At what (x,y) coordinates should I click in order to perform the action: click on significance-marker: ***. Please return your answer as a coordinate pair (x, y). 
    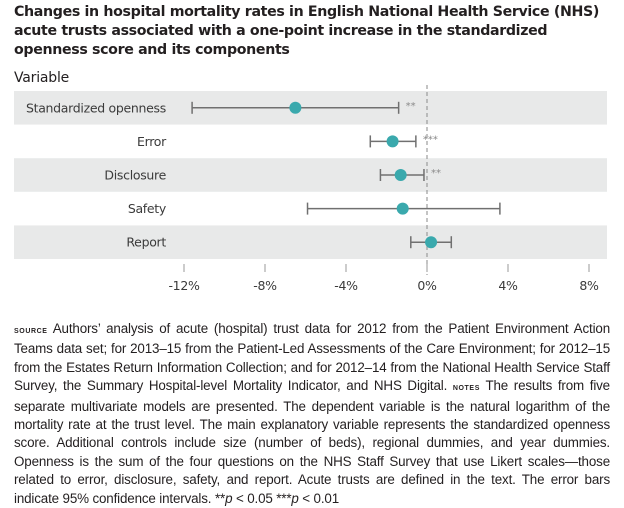
    Looking at the image, I should click on (430, 139).